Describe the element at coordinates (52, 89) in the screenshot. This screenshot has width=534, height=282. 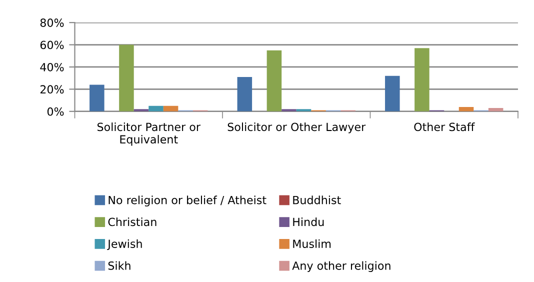
I see `y-tick-label: 20%` at that location.